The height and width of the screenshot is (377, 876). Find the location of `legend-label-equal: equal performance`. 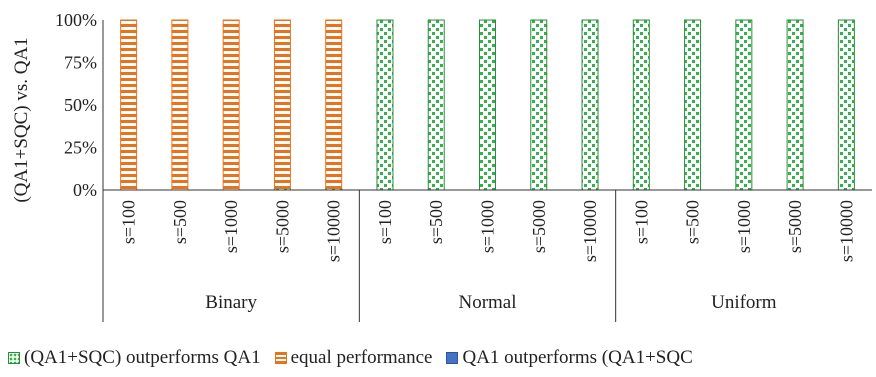

legend-label-equal: equal performance is located at coordinates (361, 357).